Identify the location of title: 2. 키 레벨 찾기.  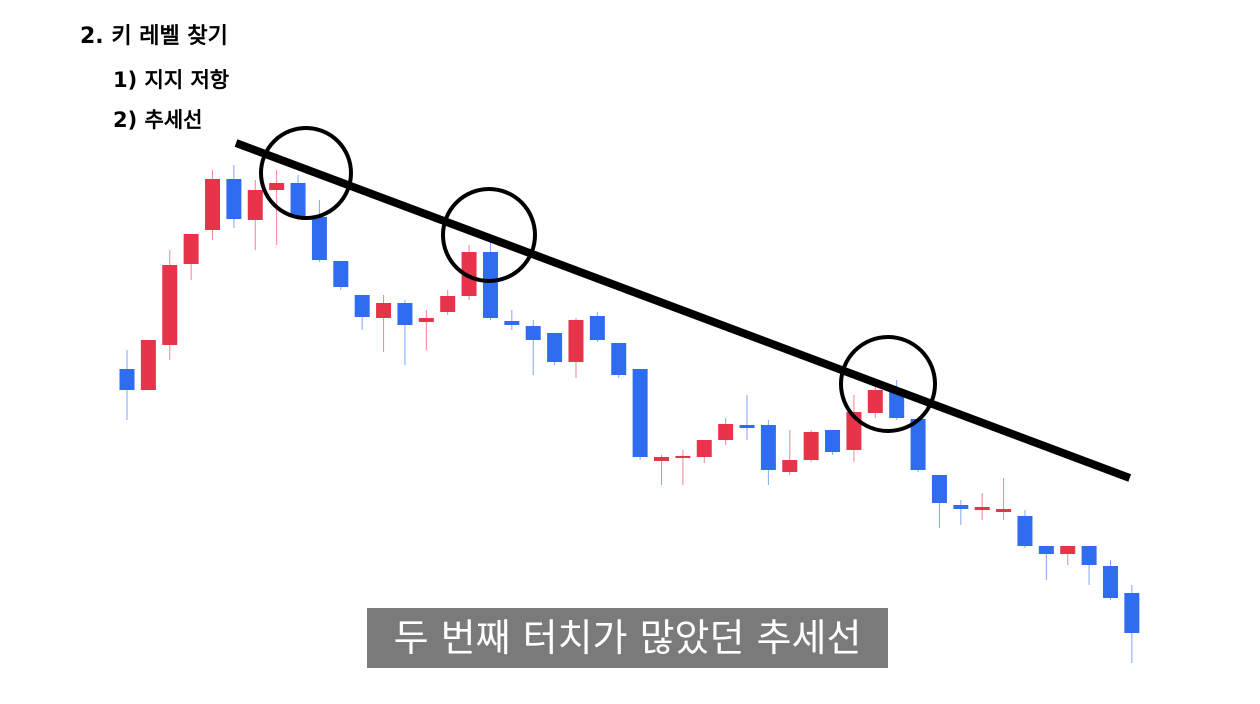
(154, 36).